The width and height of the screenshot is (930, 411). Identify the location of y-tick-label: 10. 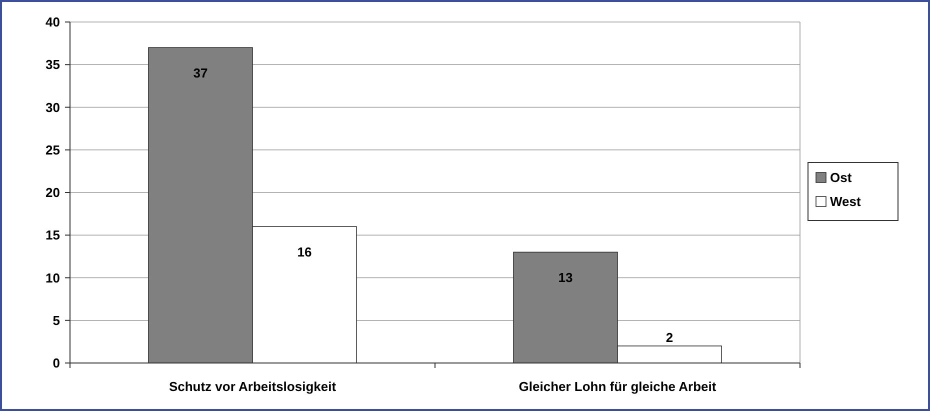
(53, 278).